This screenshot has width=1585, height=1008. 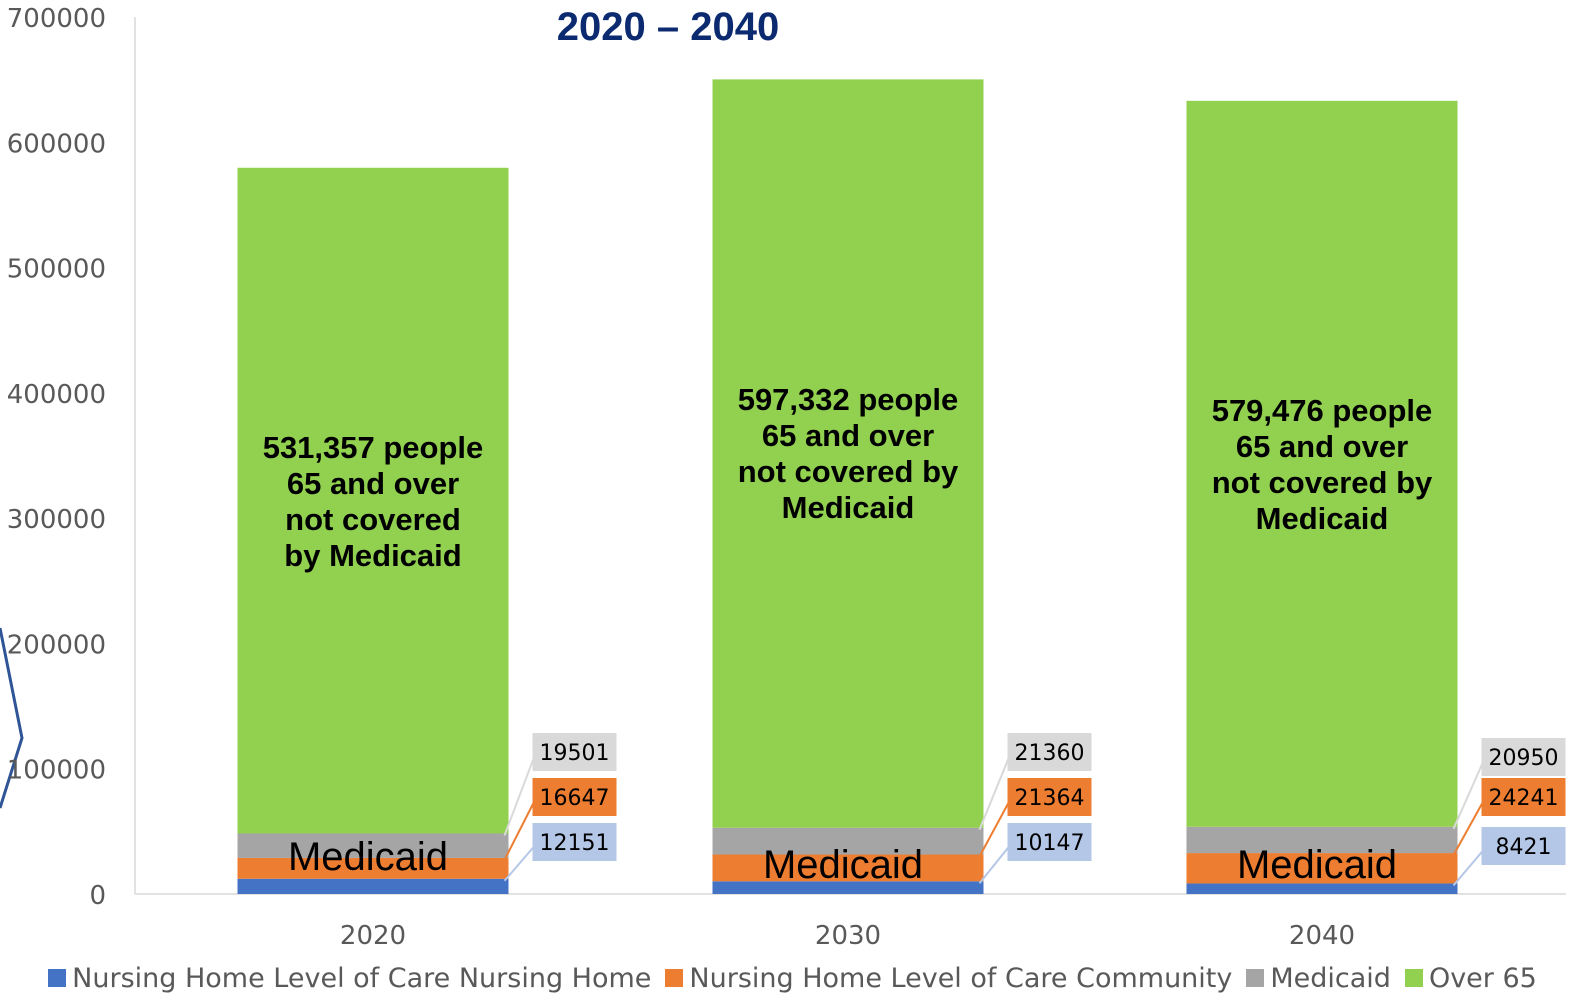 What do you see at coordinates (56, 144) in the screenshot?
I see `y-tick-label: 600000` at bounding box center [56, 144].